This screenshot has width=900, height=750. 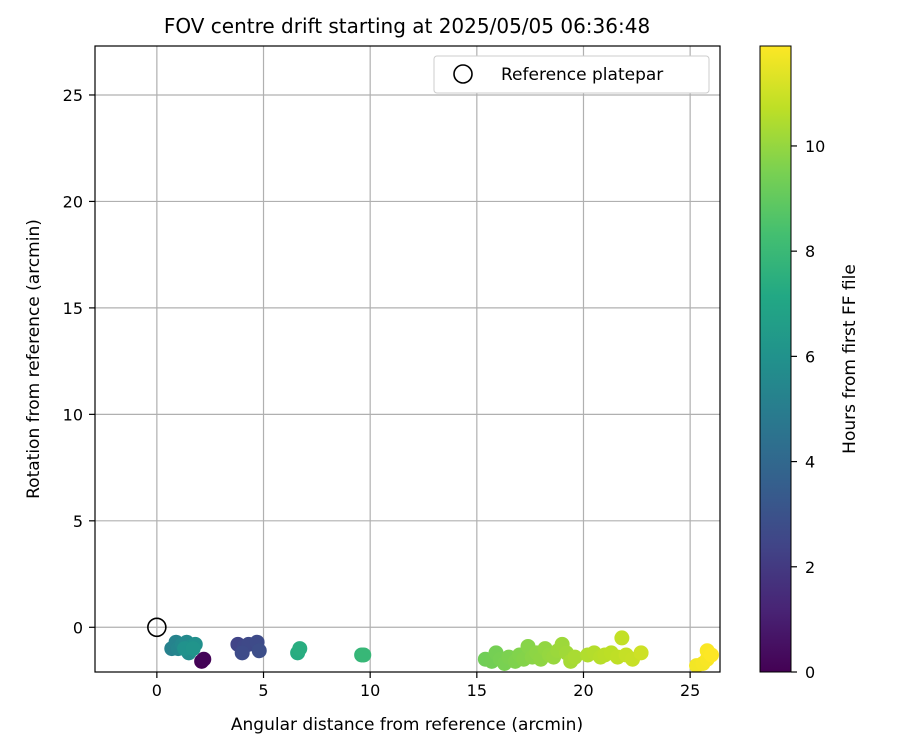 What do you see at coordinates (73, 95) in the screenshot?
I see `y-tick-label: 25` at bounding box center [73, 95].